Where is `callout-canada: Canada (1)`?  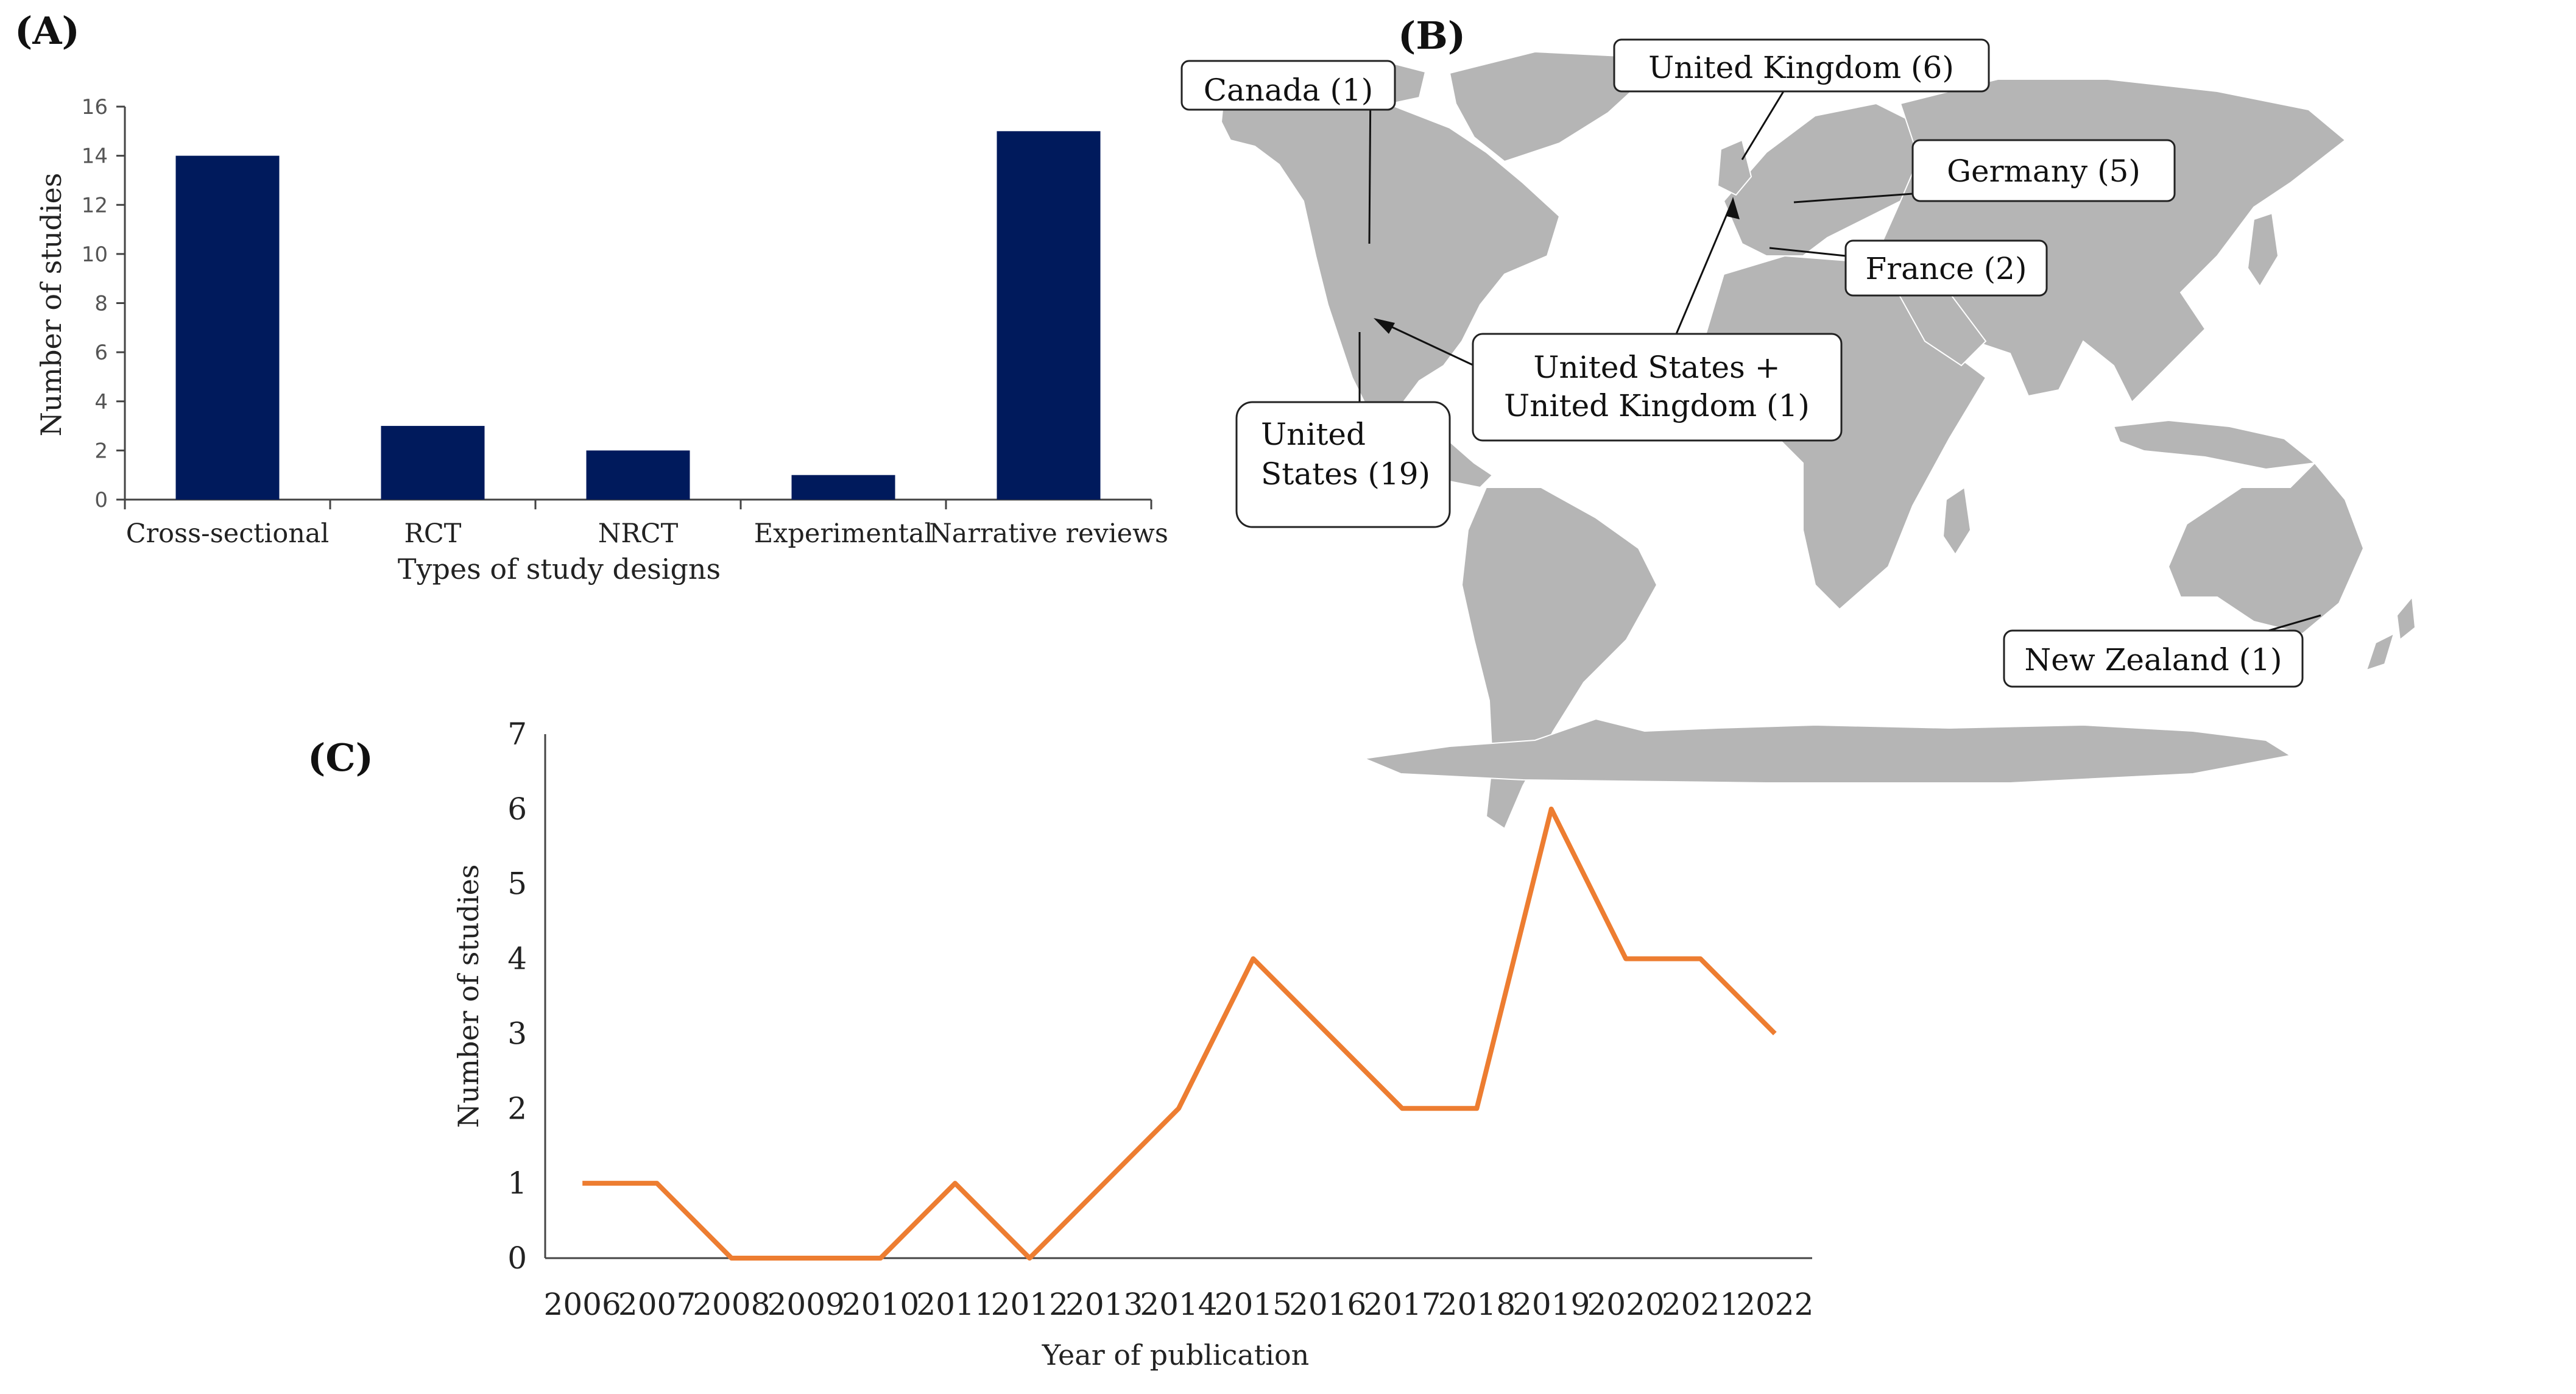
callout-canada: Canada (1) is located at coordinates (1288, 85).